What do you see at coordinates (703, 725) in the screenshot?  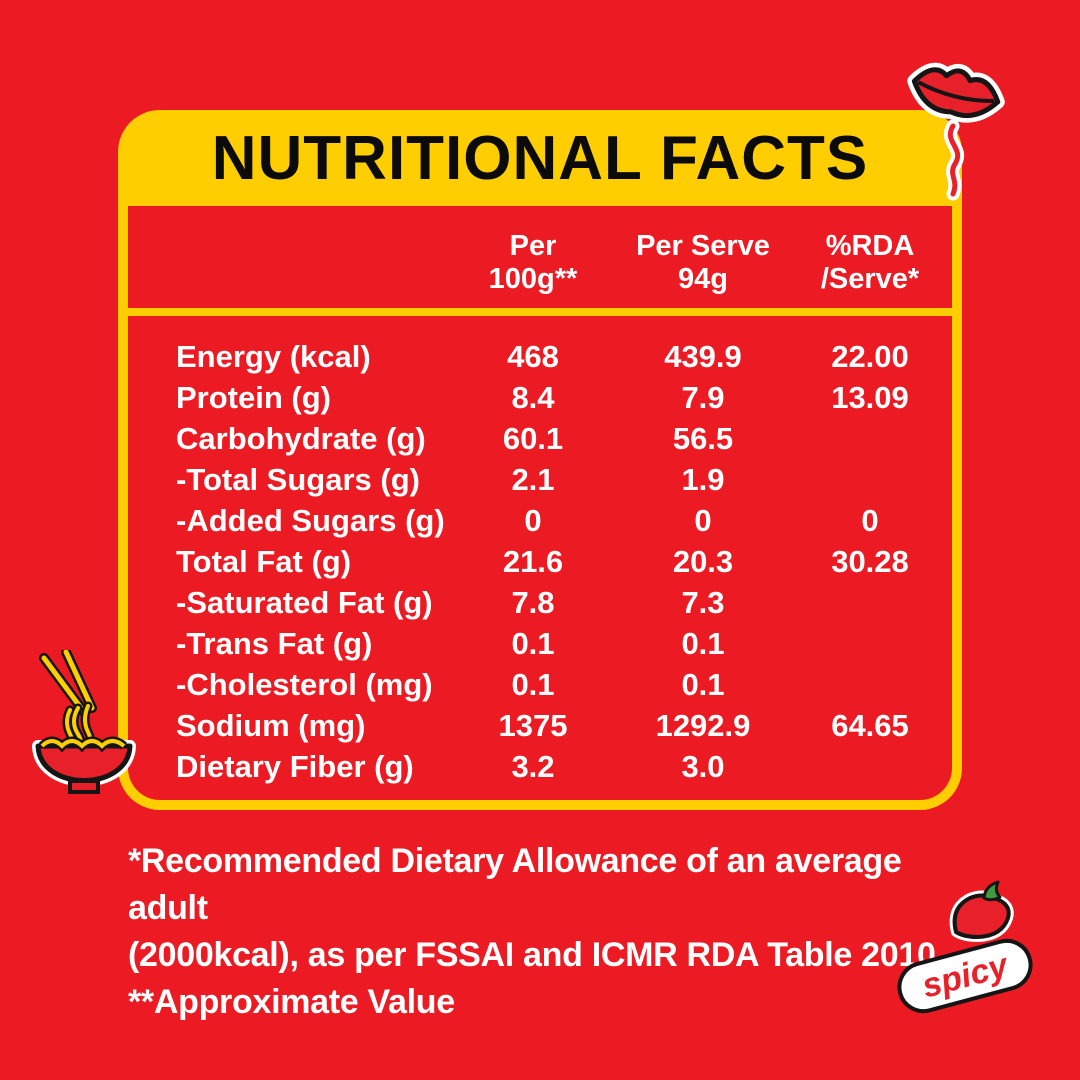 I see `per-serve-value: 1292.9` at bounding box center [703, 725].